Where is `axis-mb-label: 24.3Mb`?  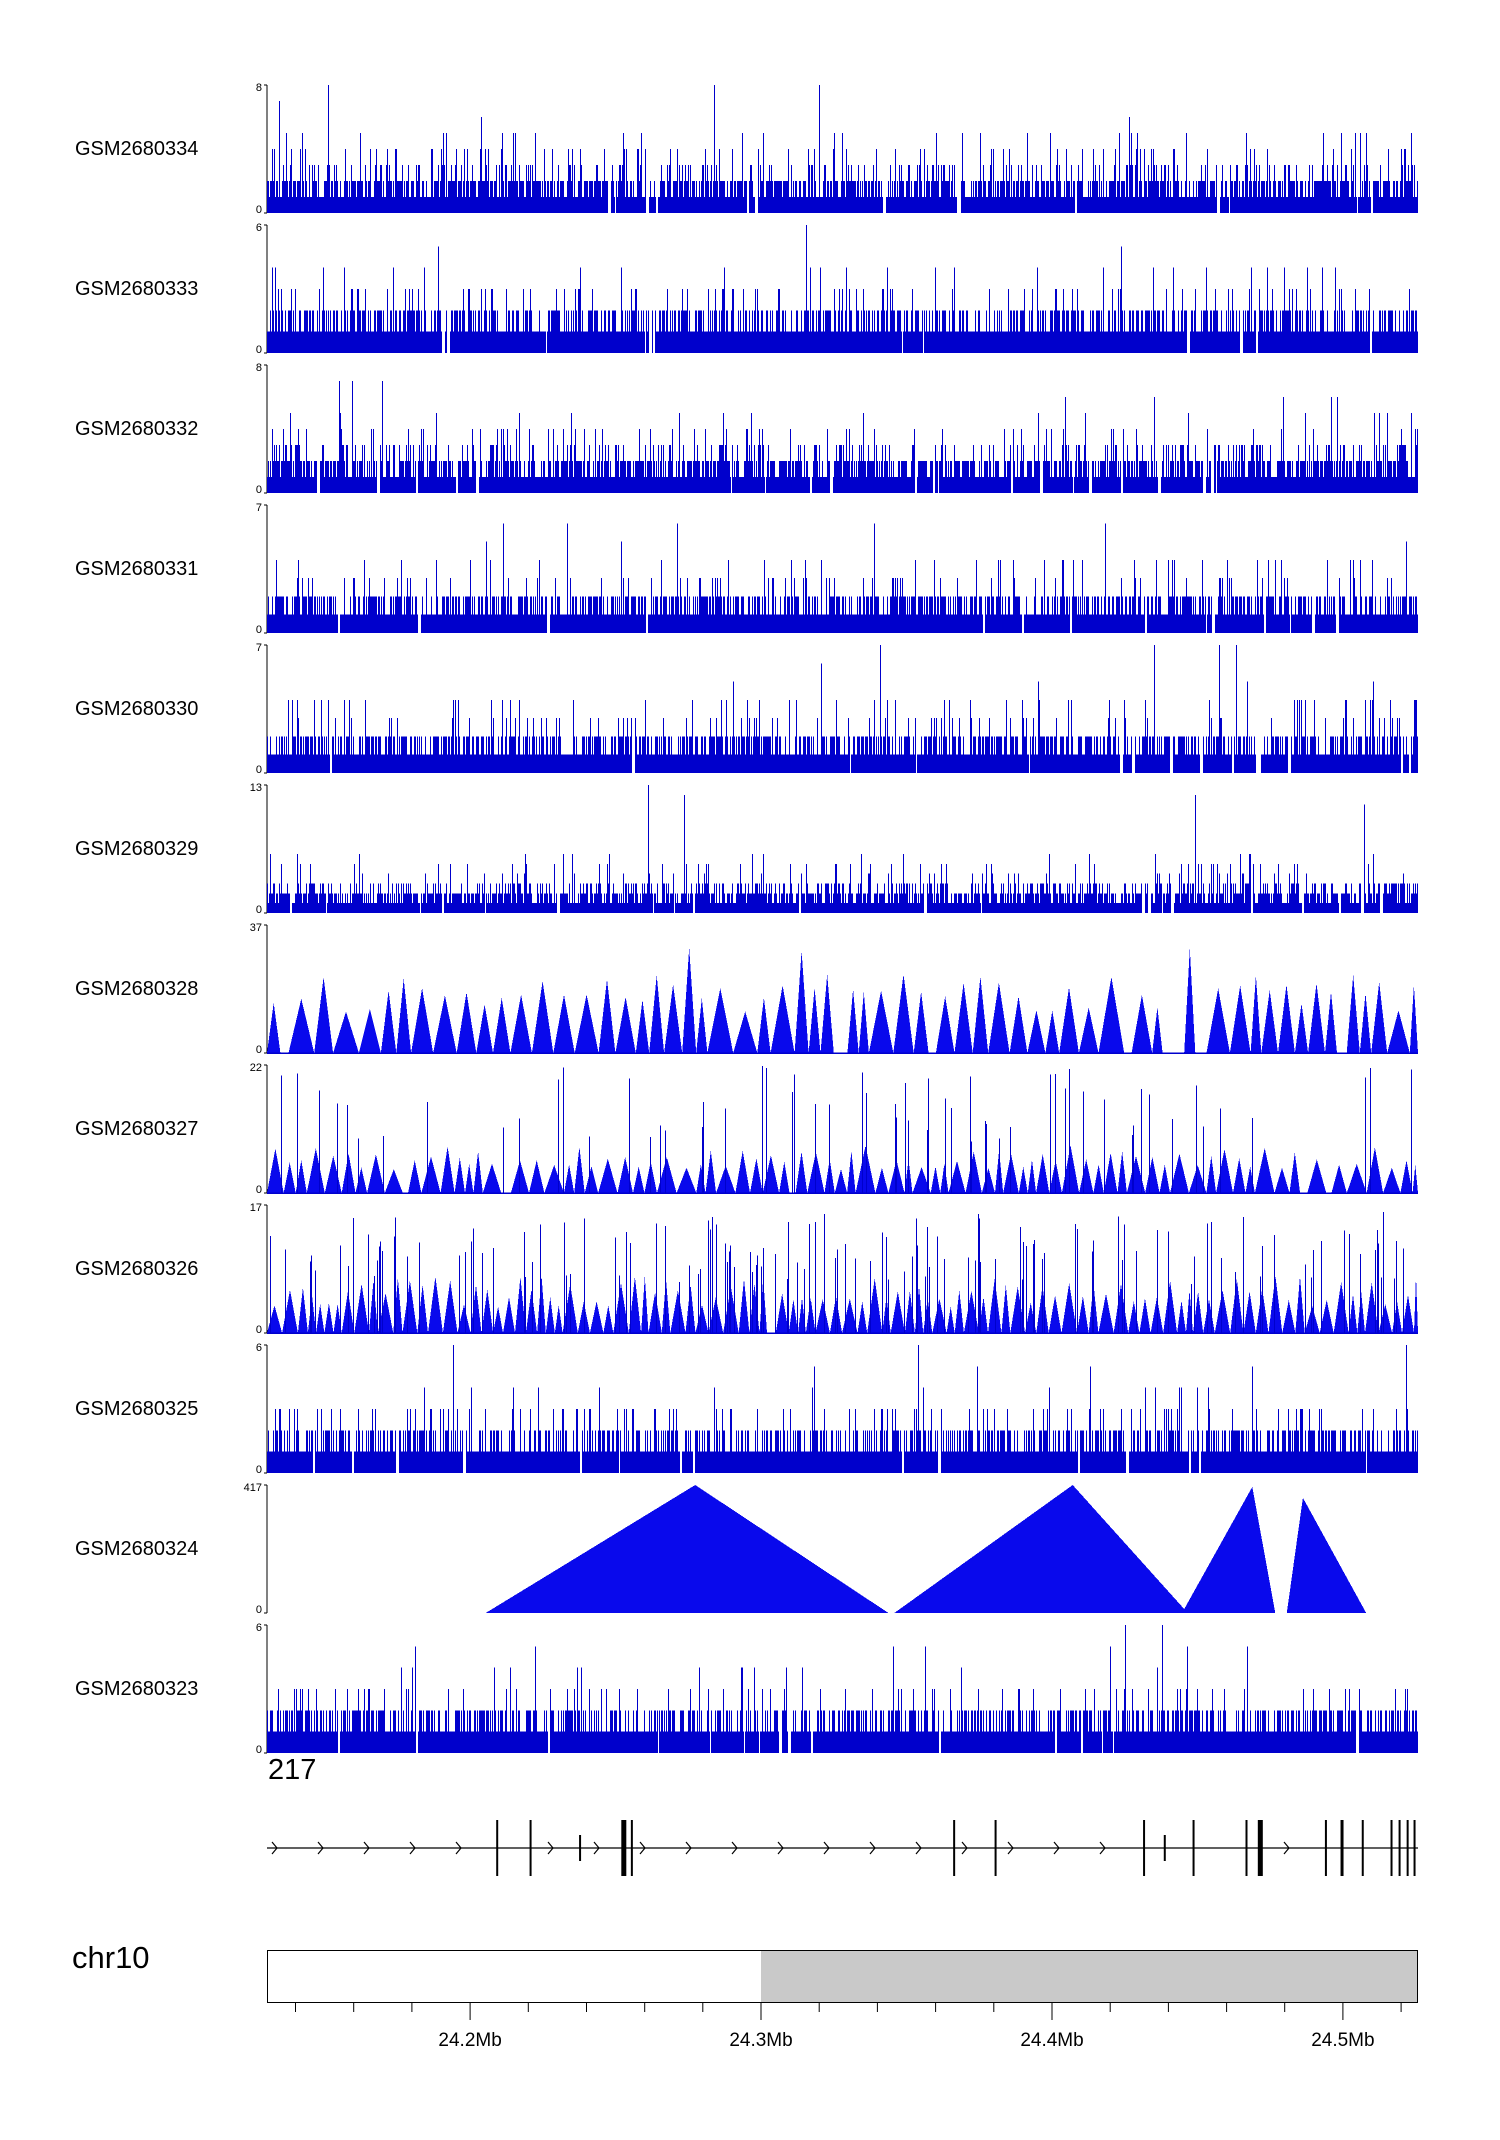 axis-mb-label: 24.3Mb is located at coordinates (760, 2040).